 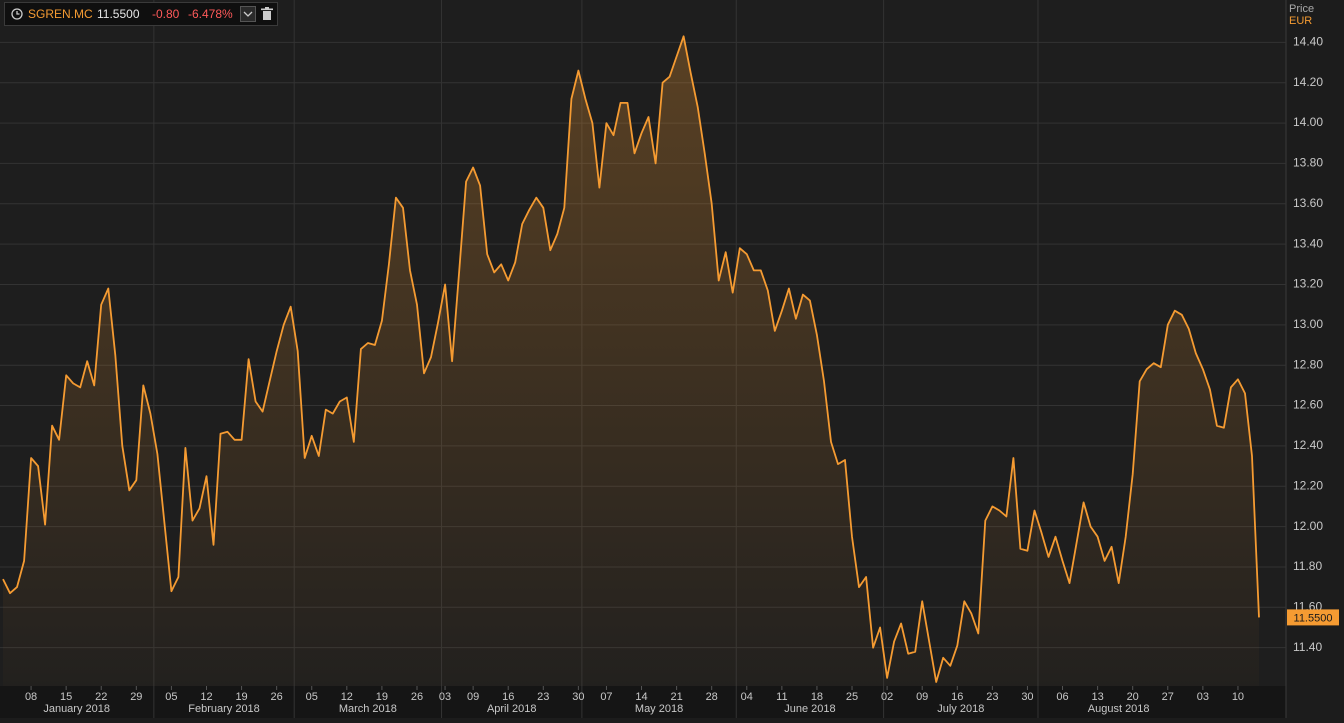 I want to click on x-tick-label: 08, so click(x=31, y=697).